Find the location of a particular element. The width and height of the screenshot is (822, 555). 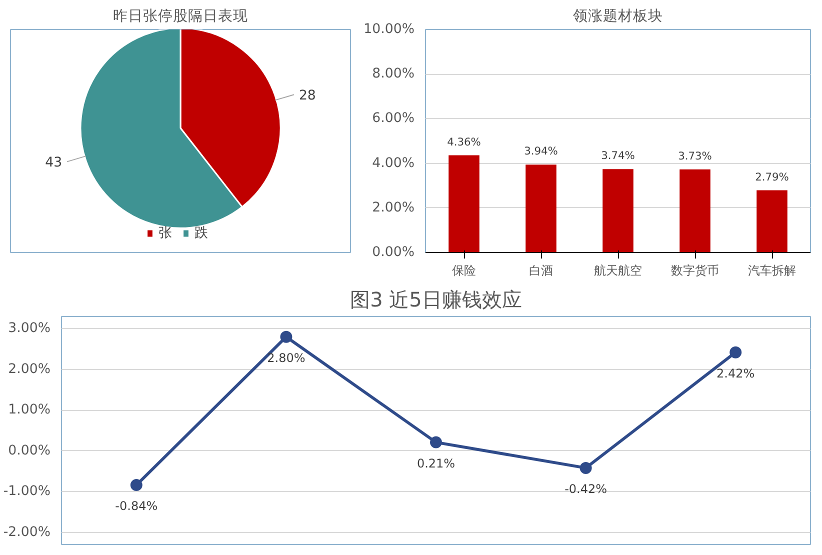

y-tick-label: 10.00% is located at coordinates (389, 29).